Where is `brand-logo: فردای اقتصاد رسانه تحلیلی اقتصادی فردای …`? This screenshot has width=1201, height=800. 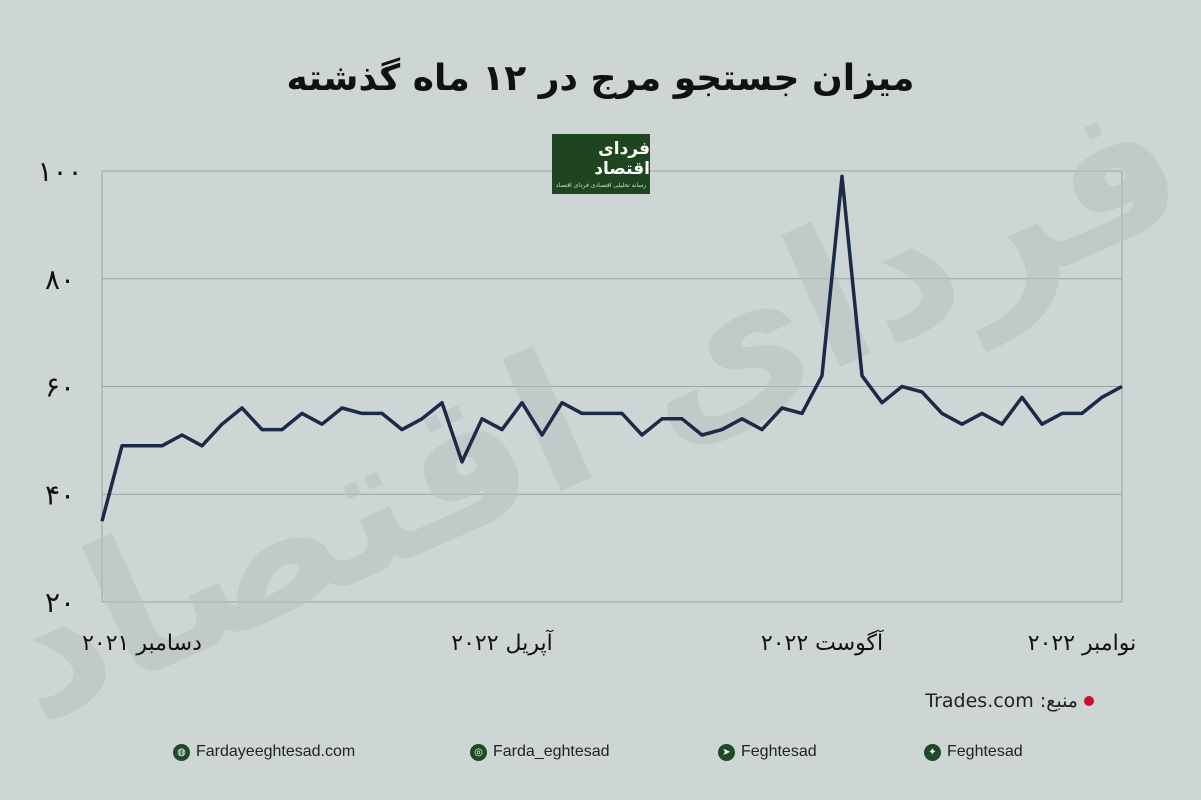 brand-logo: فردای اقتصاد رسانه تحلیلی اقتصادی فردای … is located at coordinates (601, 164).